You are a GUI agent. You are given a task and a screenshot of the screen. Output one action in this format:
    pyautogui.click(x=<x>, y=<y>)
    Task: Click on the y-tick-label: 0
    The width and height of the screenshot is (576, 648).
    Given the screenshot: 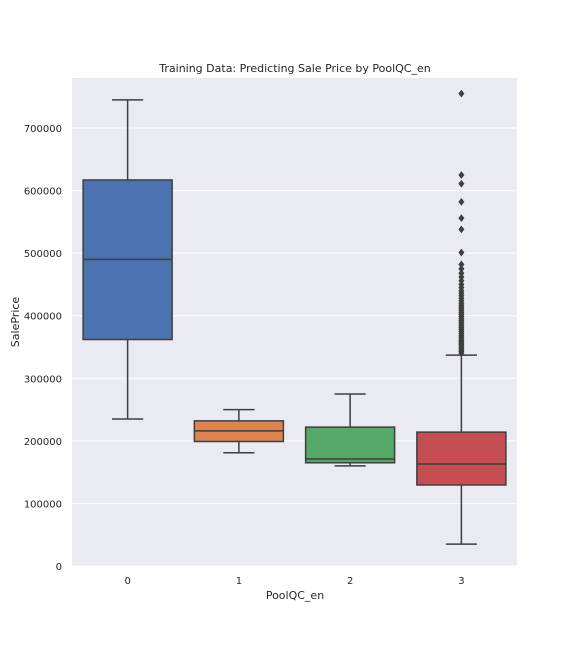 What is the action you would take?
    pyautogui.click(x=59, y=567)
    